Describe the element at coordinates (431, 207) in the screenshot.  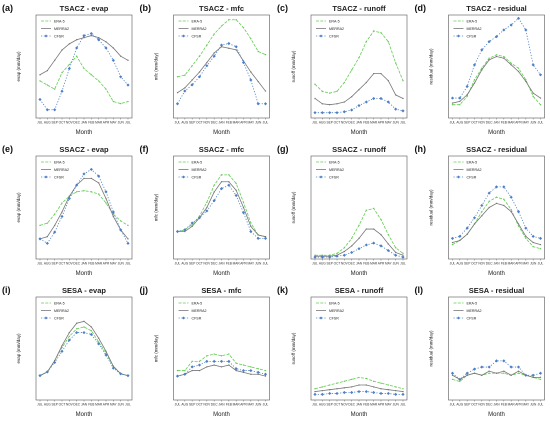
I see `y-axis-label: residual (mm/day)` at that location.